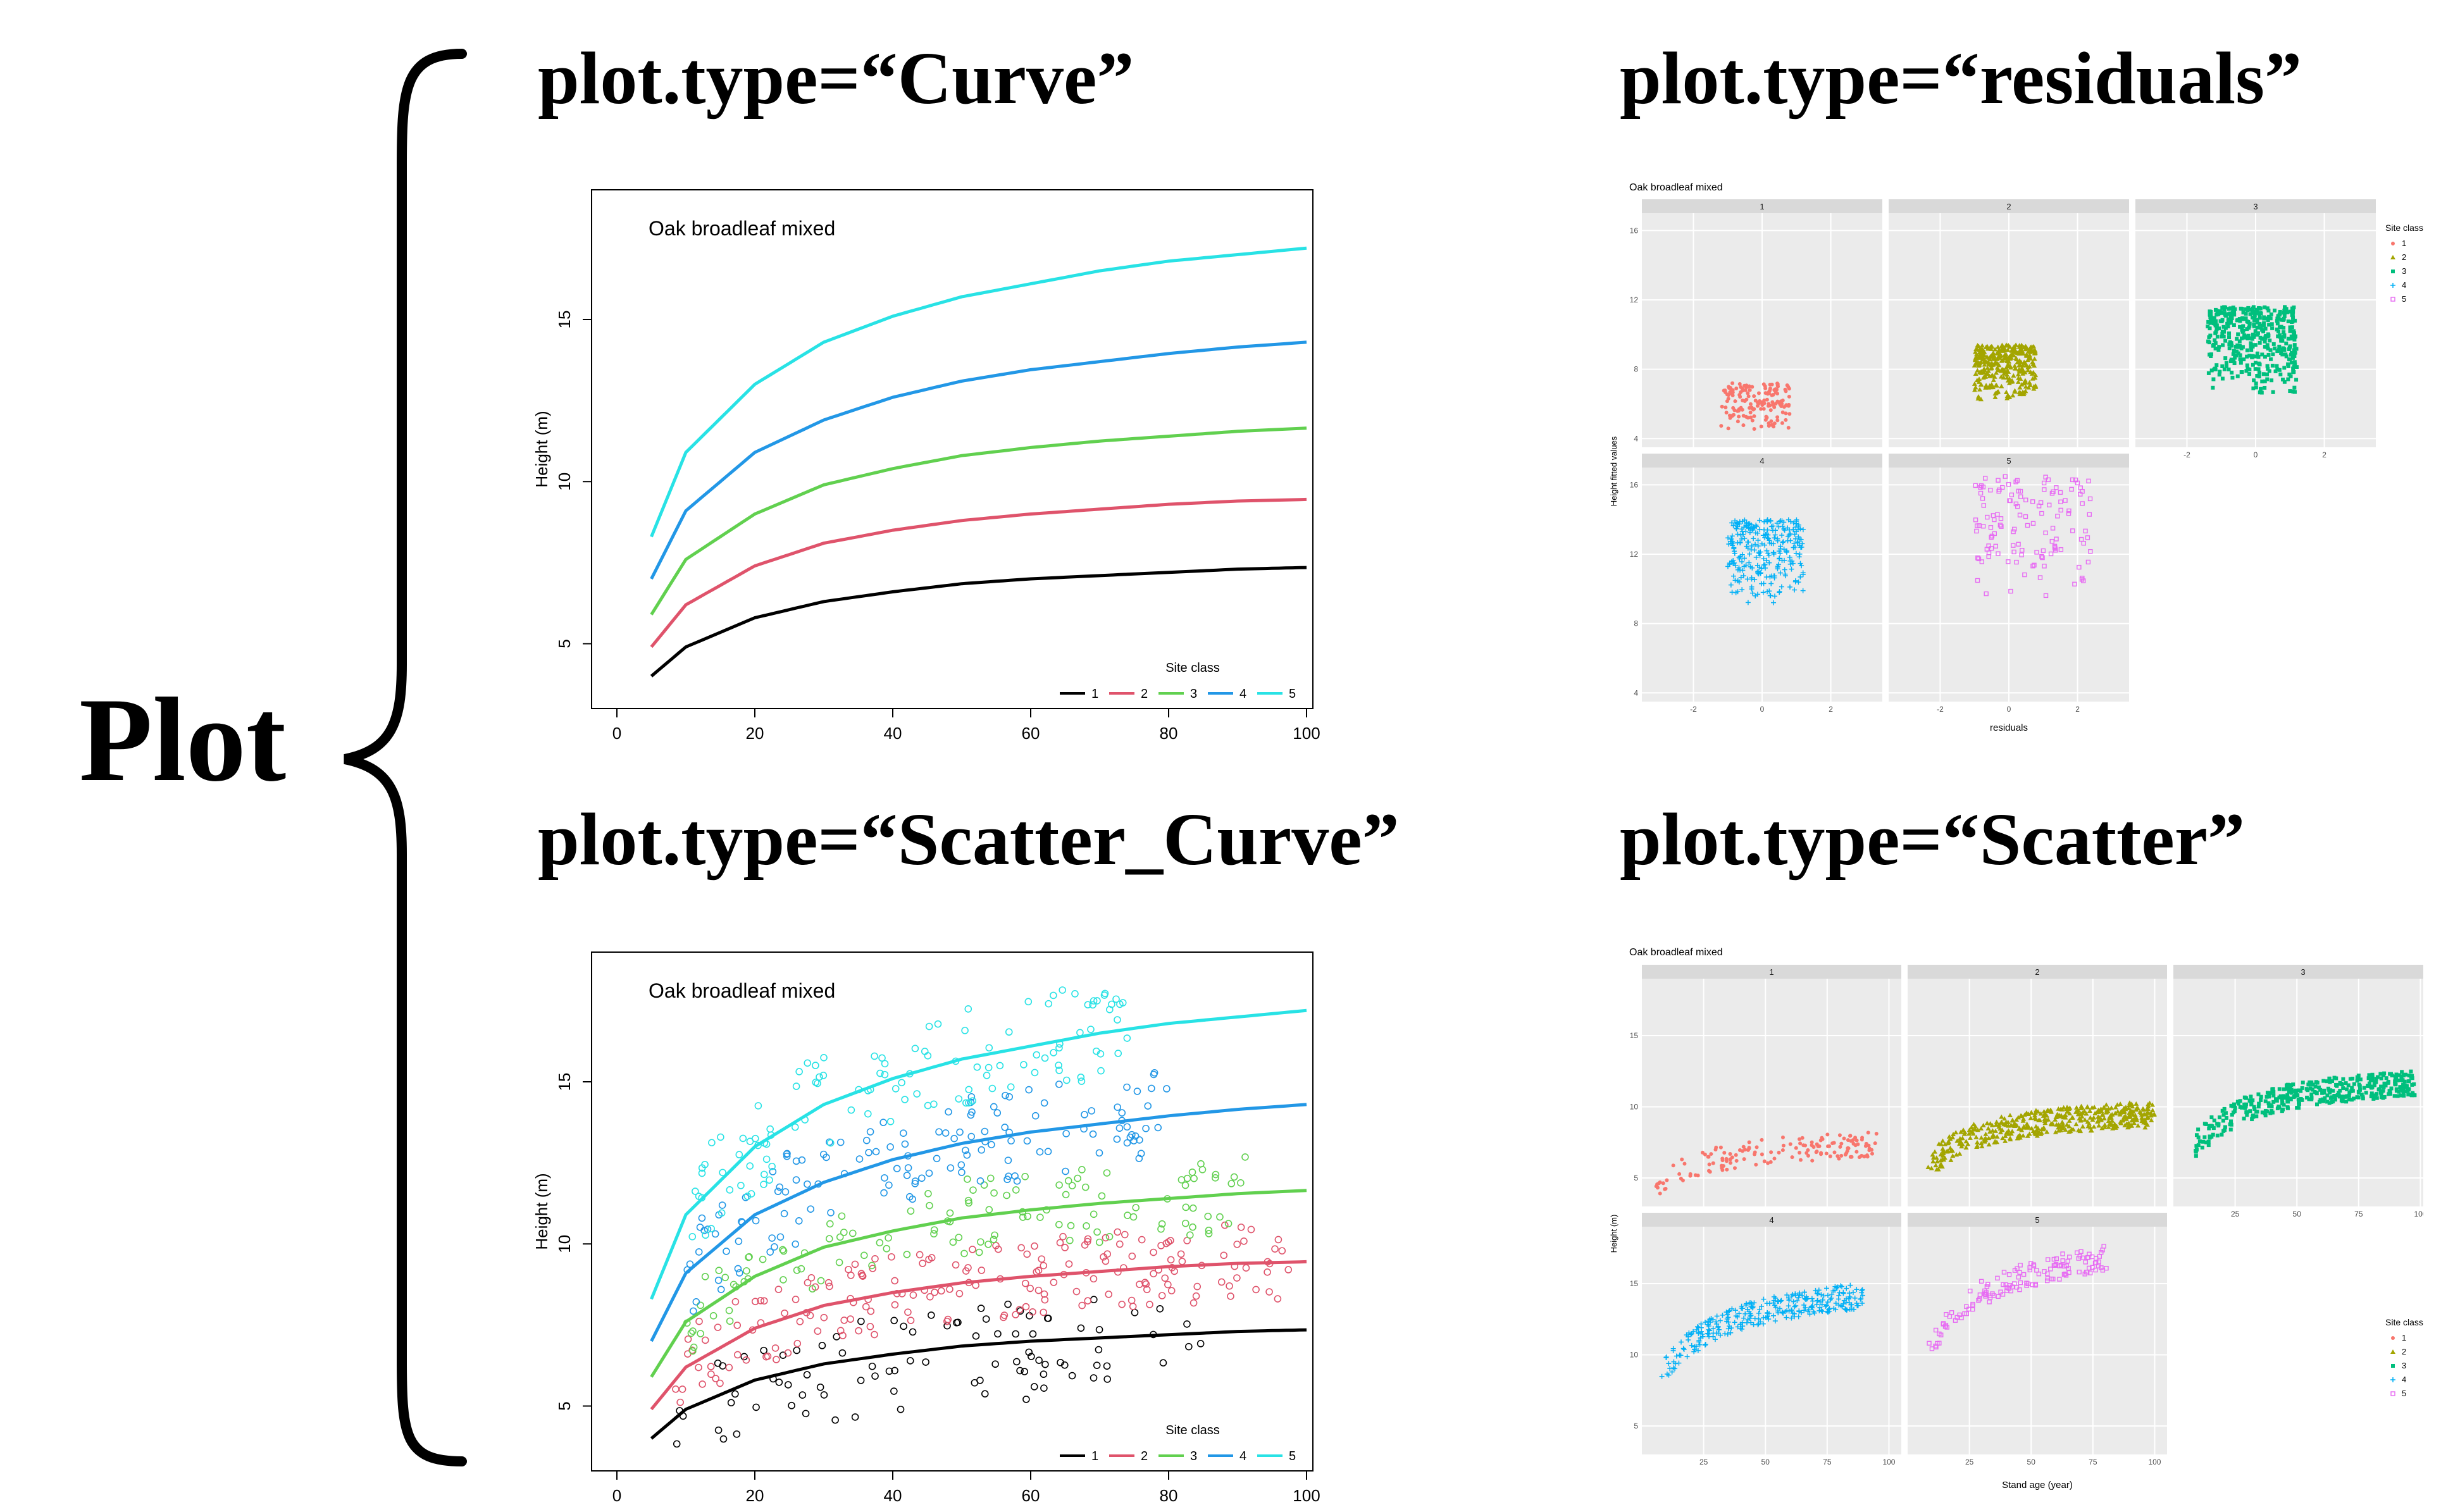  What do you see at coordinates (1932, 839) in the screenshot?
I see `heading-scatter: plot.type=“Scatter”` at bounding box center [1932, 839].